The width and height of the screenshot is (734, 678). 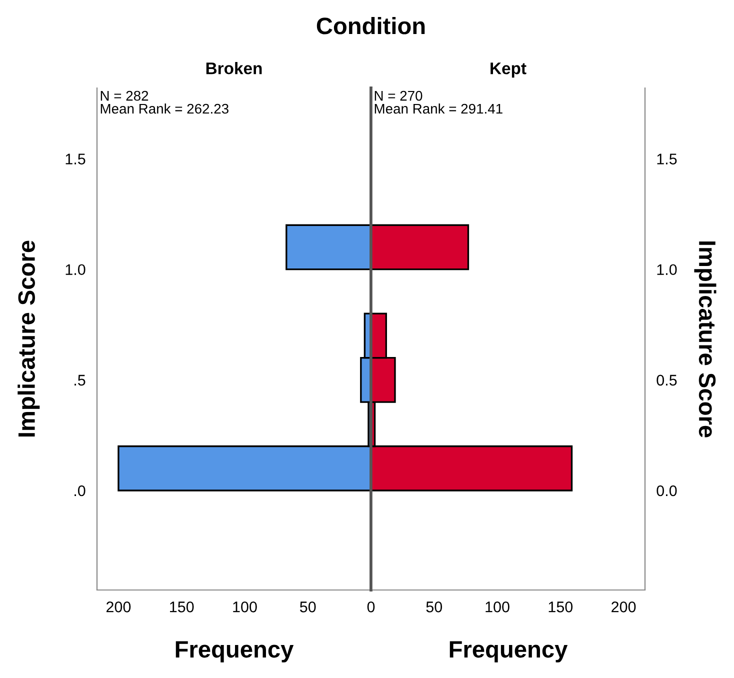 What do you see at coordinates (371, 607) in the screenshot?
I see `x-tick-label: 0` at bounding box center [371, 607].